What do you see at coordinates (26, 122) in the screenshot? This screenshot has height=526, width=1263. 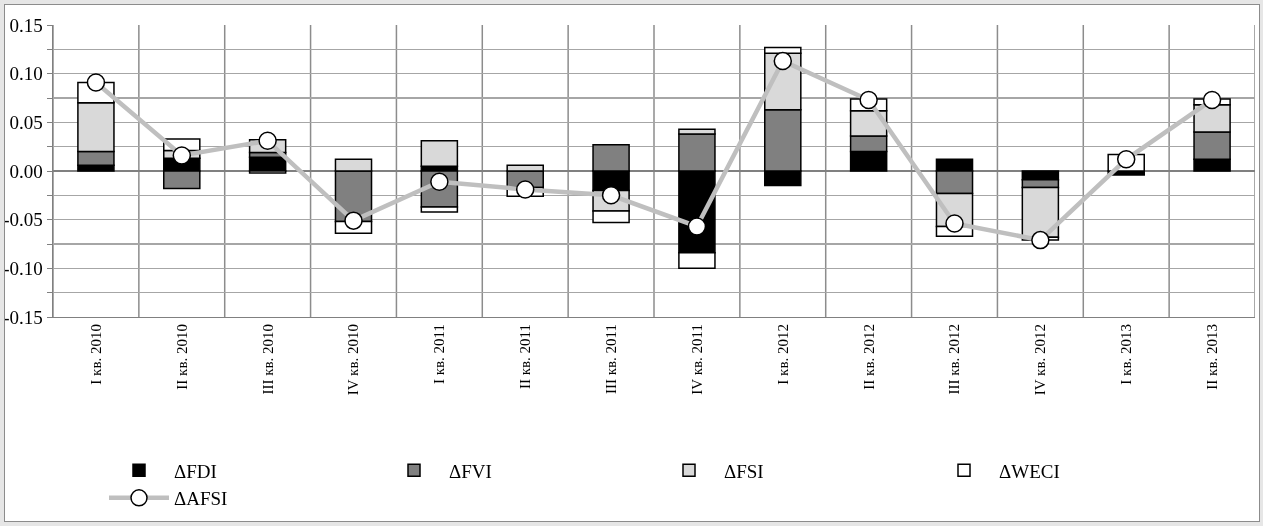 I see `y-tick-label: 0.05` at bounding box center [26, 122].